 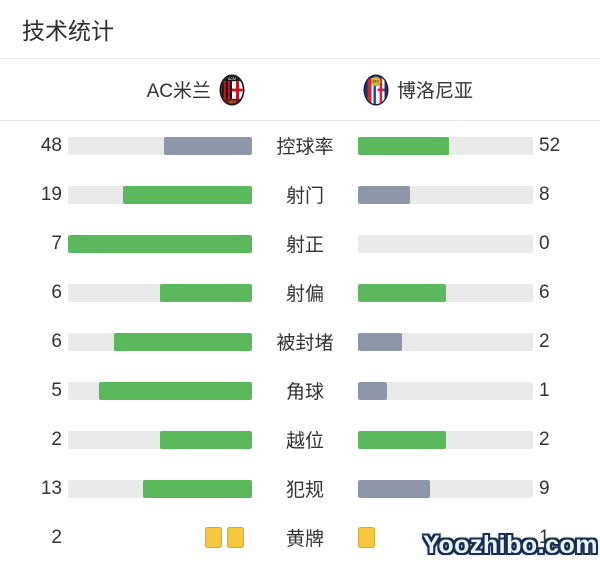 I want to click on divider-top, so click(x=300, y=58).